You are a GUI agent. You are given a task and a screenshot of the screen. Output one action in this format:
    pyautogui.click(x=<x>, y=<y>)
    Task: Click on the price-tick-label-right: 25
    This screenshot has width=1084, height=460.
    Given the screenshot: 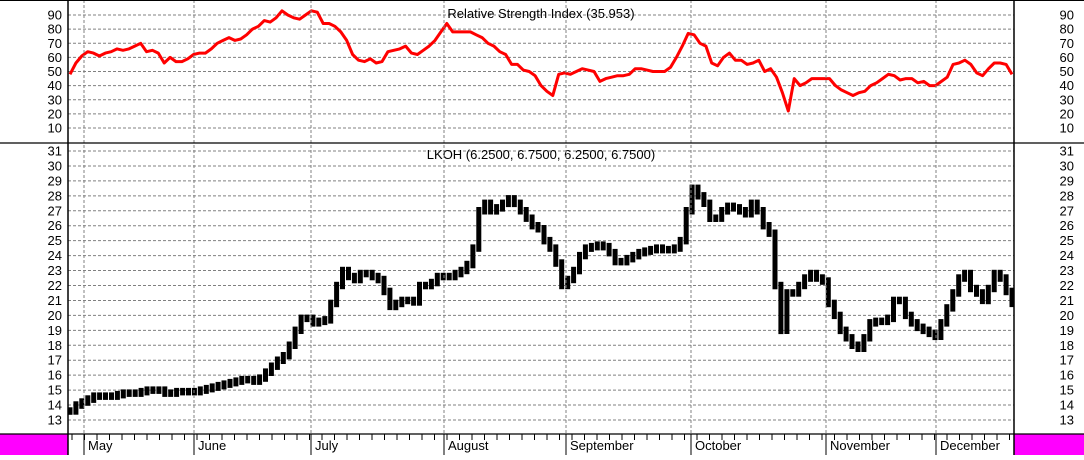 What is the action you would take?
    pyautogui.click(x=1067, y=240)
    